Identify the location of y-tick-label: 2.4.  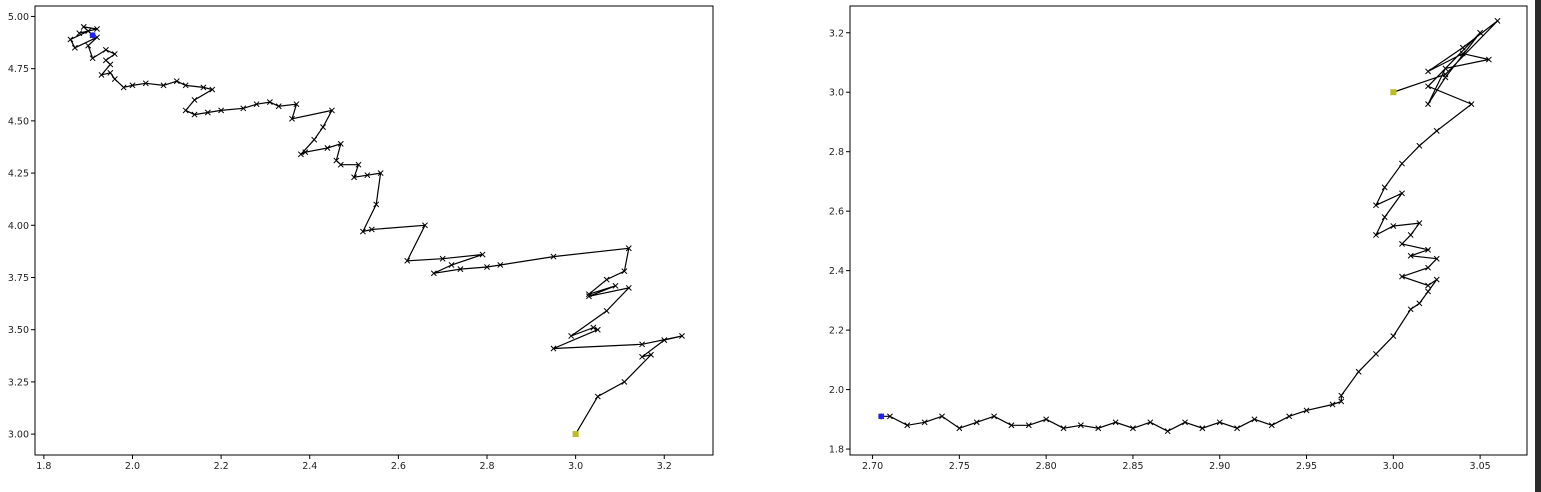
(836, 271).